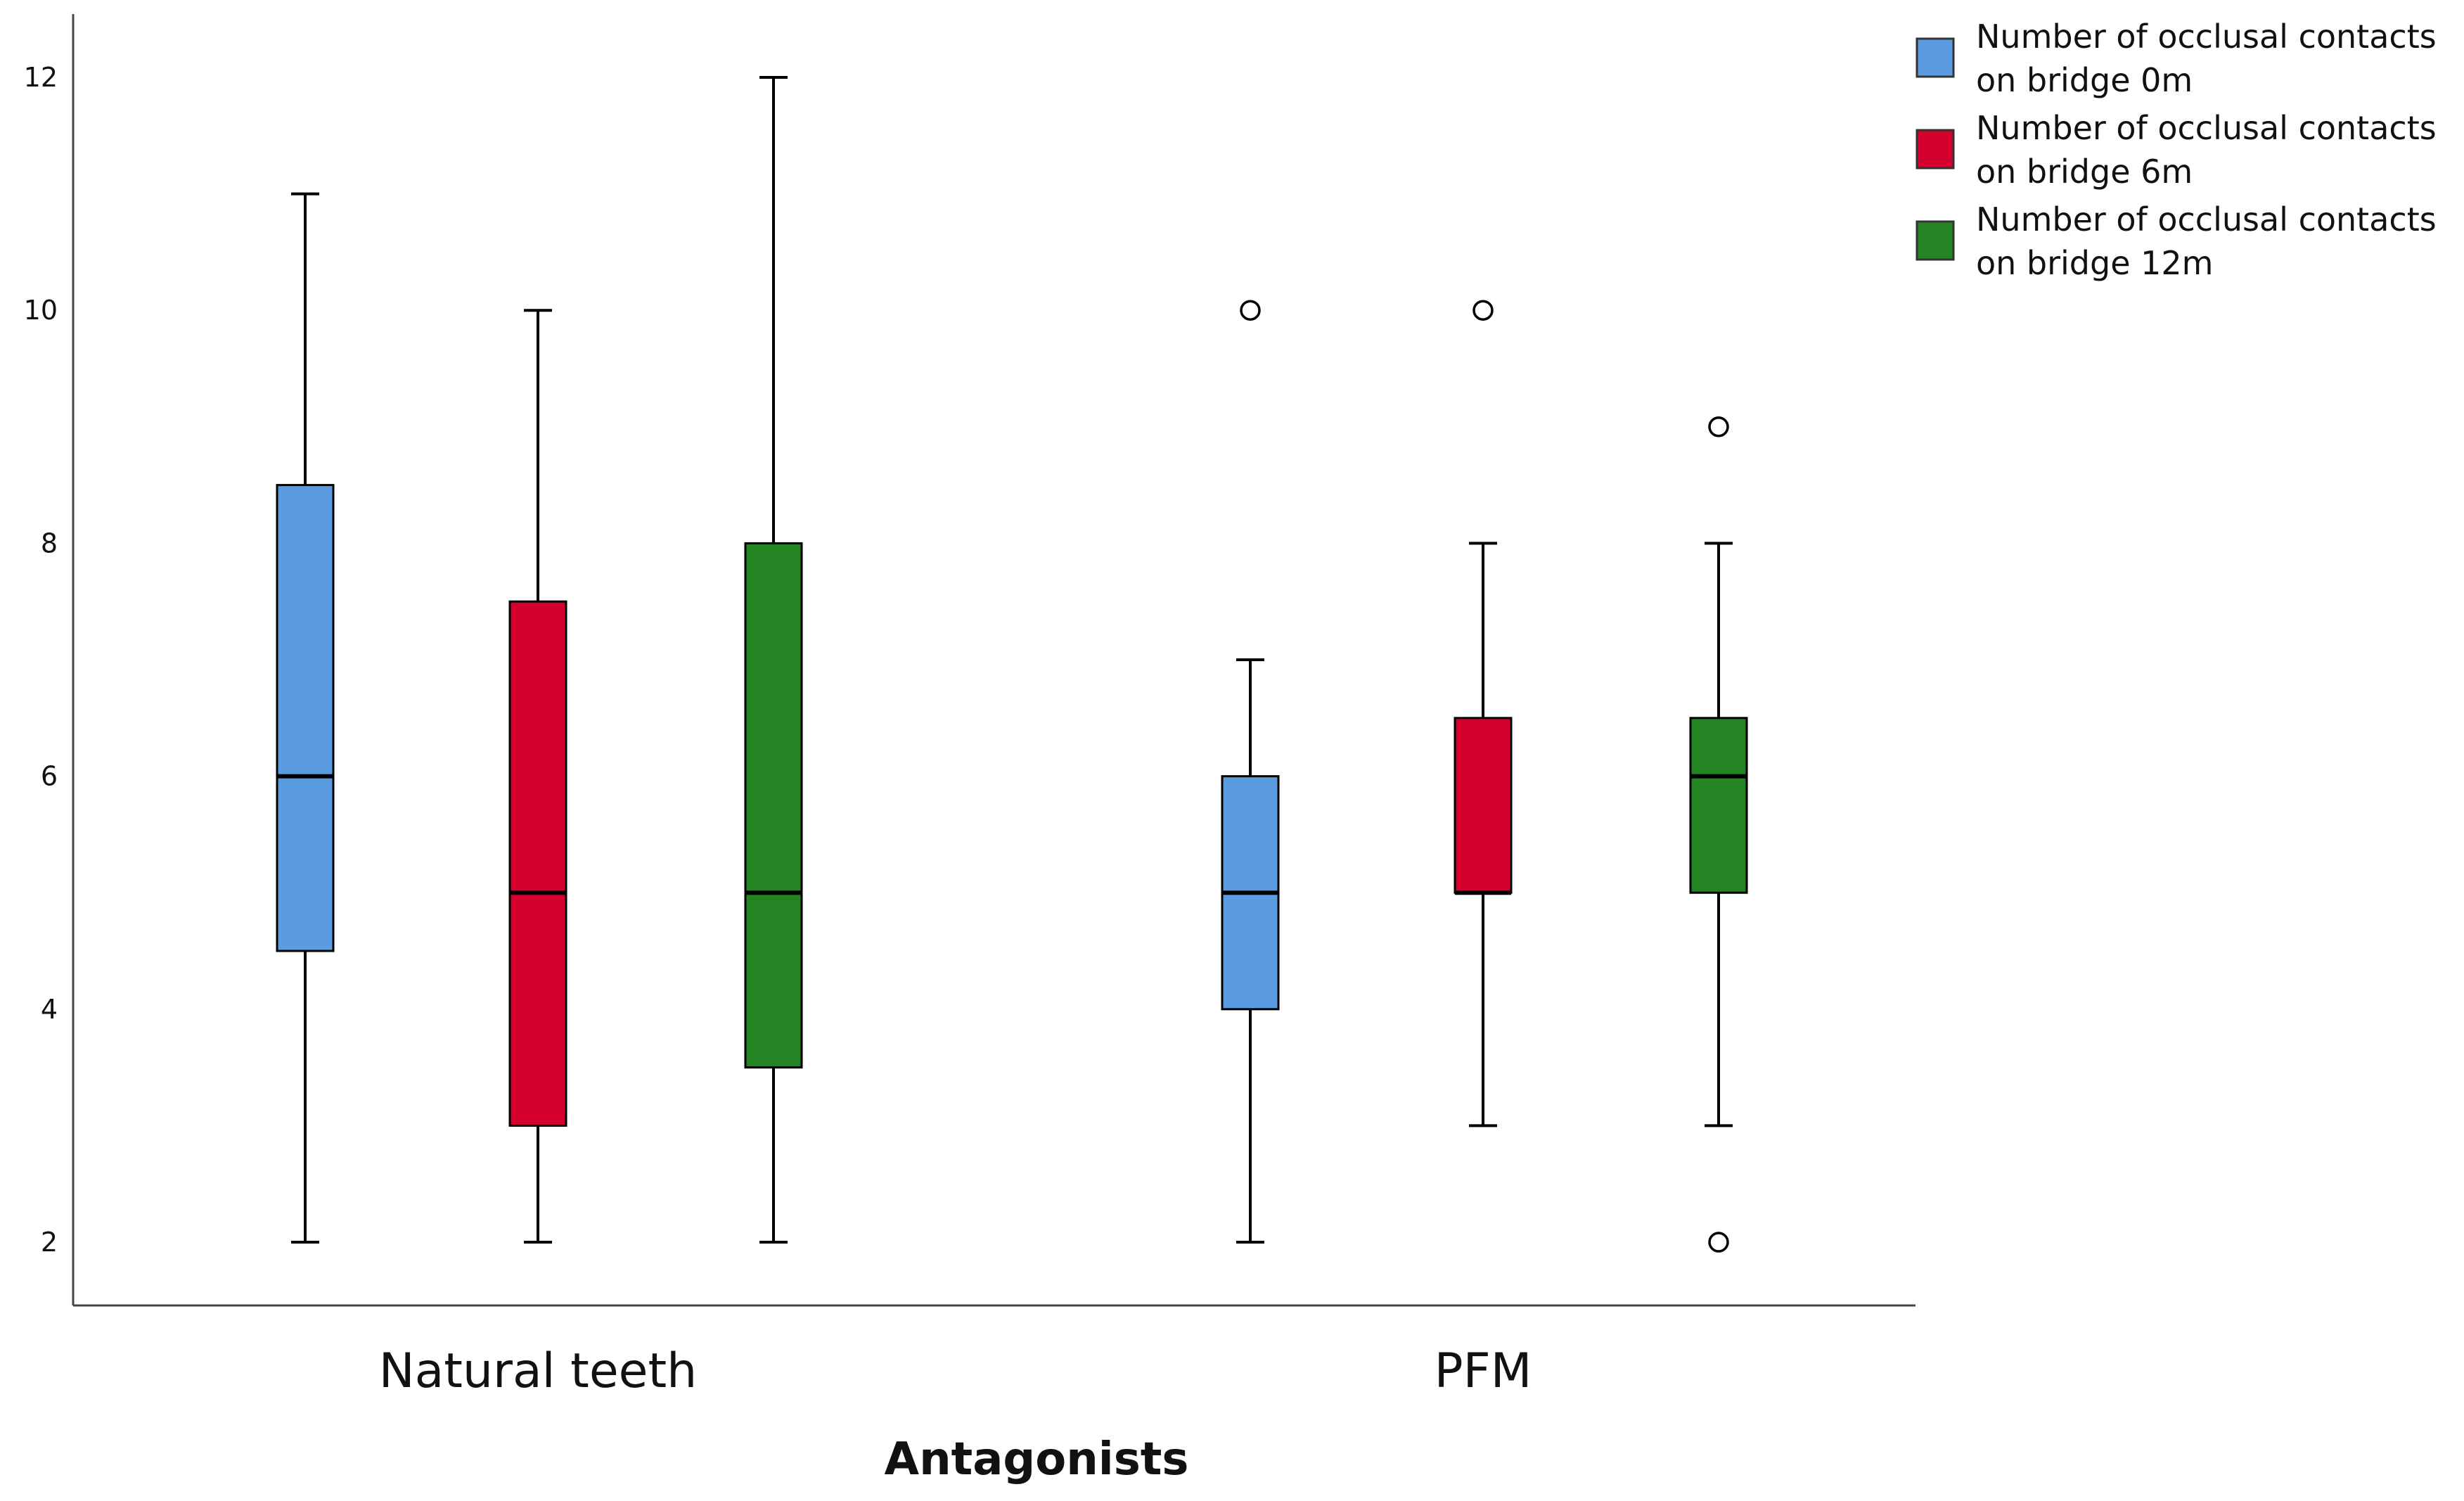 The image size is (2464, 1501). What do you see at coordinates (1037, 1459) in the screenshot?
I see `x-axis-title: Antagonists` at bounding box center [1037, 1459].